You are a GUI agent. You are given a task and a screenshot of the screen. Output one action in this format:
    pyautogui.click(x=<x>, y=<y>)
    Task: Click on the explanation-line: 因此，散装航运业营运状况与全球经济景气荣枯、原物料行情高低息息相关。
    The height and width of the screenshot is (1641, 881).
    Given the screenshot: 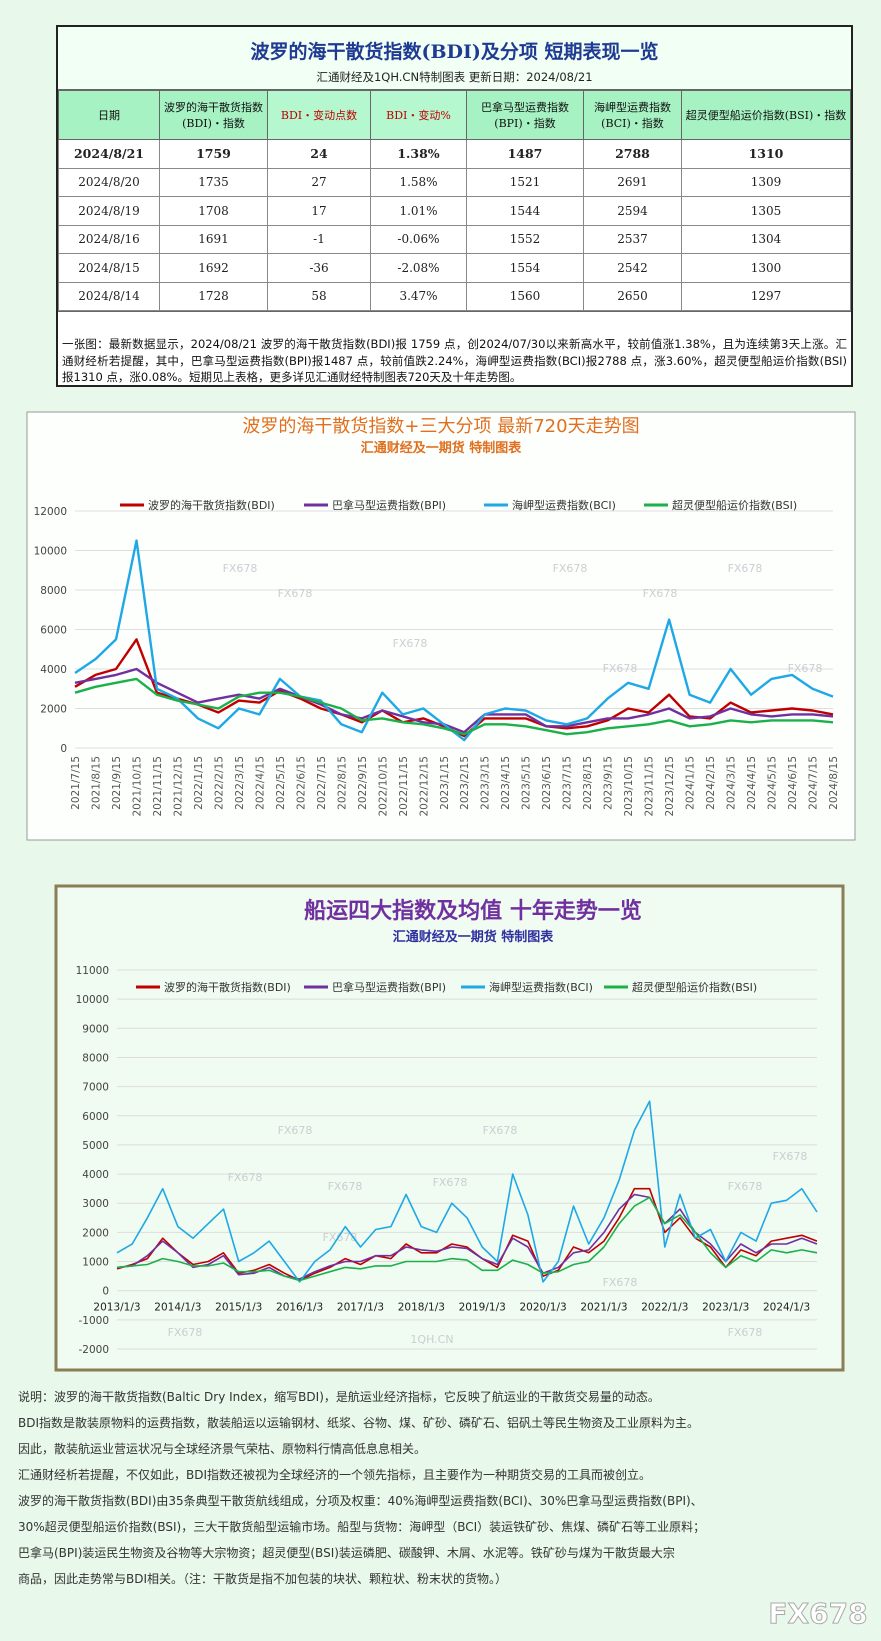 What is the action you would take?
    pyautogui.click(x=222, y=1449)
    